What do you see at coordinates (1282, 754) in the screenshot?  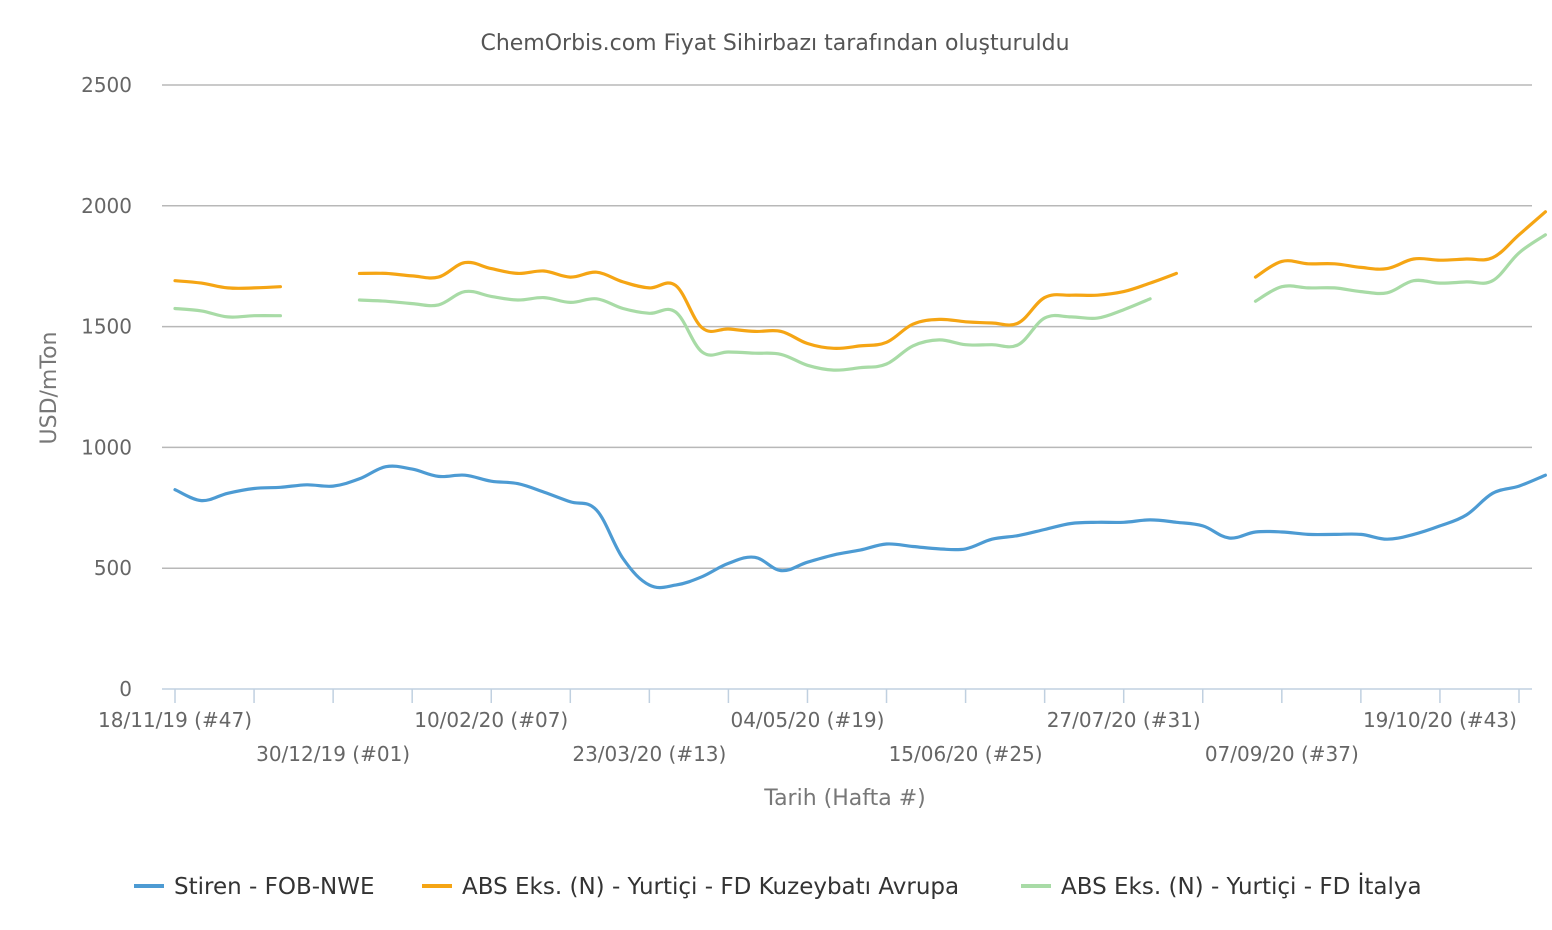 I see `x-tick-label: 07/09/20 (#37)` at bounding box center [1282, 754].